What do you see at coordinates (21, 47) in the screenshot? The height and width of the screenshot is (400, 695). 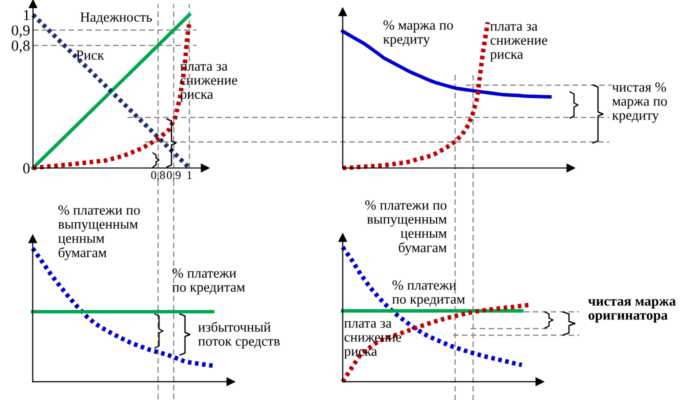 I see `y-tick-label: 0,8` at bounding box center [21, 47].